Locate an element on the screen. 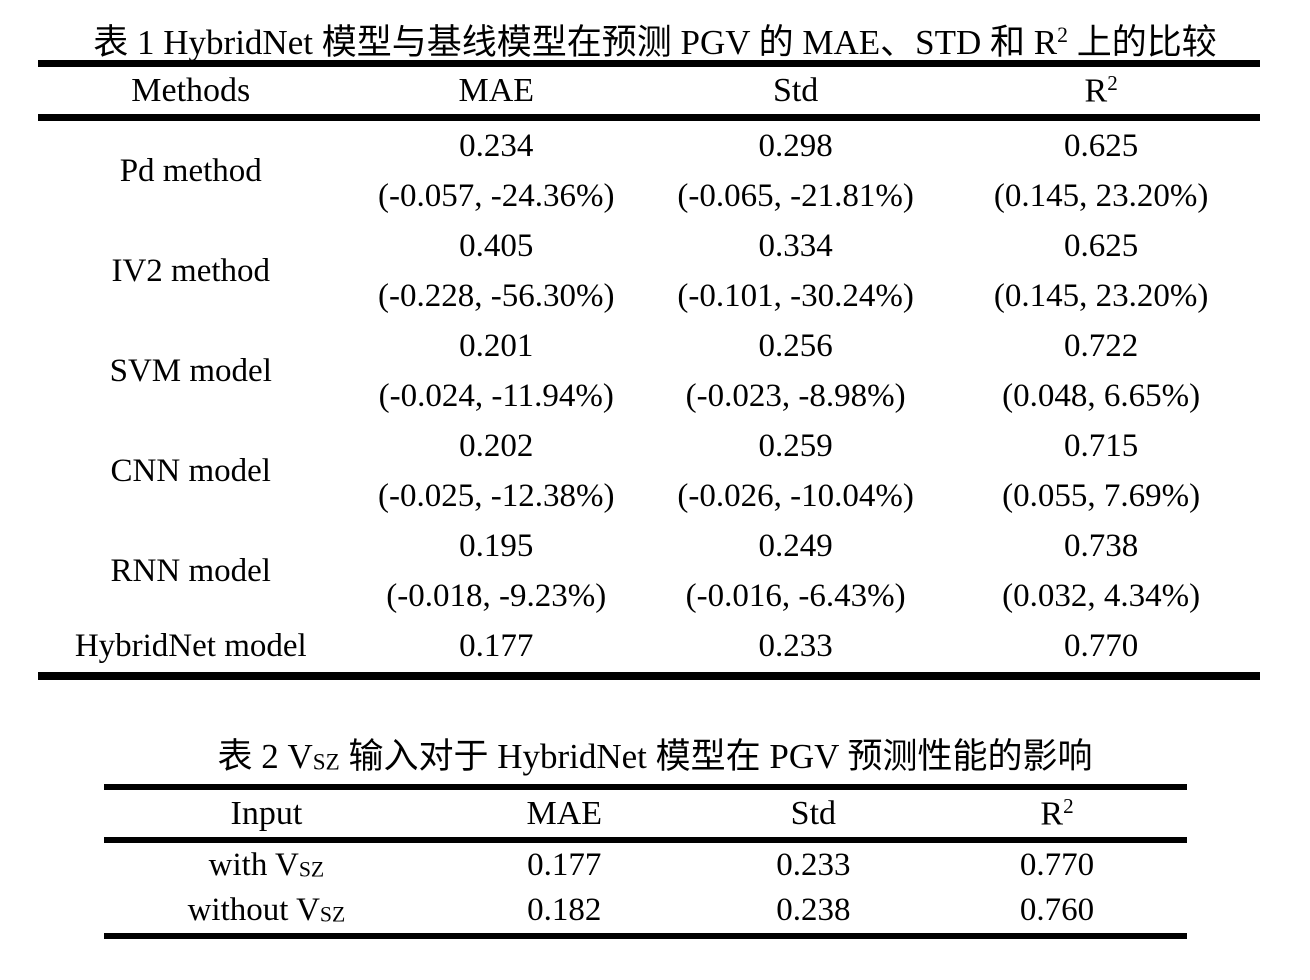 The image size is (1310, 980). mae-delta: (-0.025, -12.38%) is located at coordinates (496, 496).